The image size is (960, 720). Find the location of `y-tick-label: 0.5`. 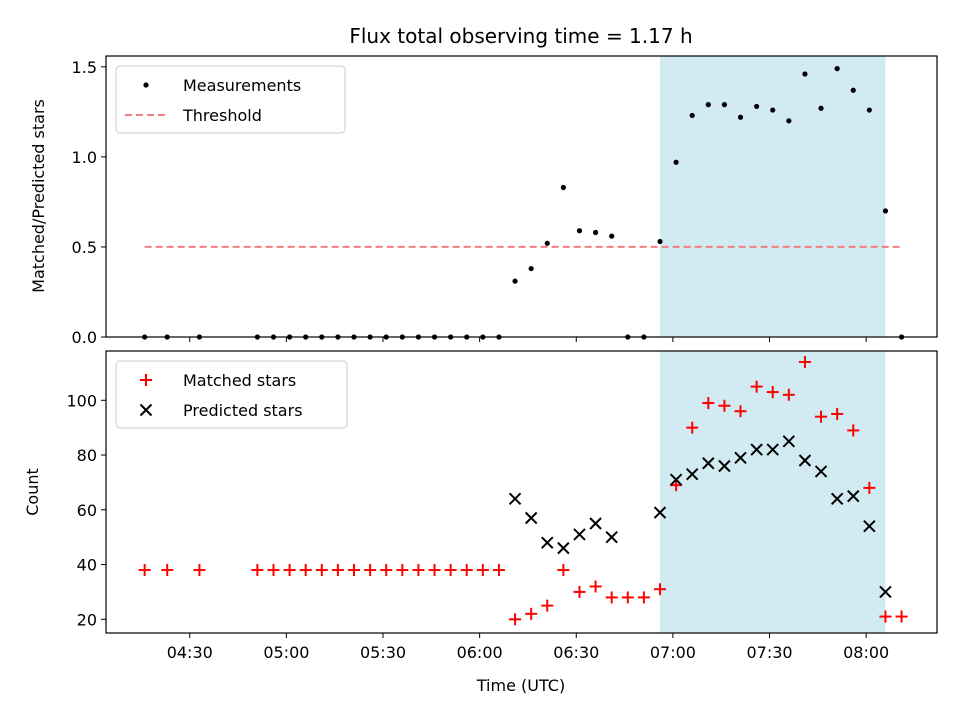

y-tick-label: 0.5 is located at coordinates (84, 247).